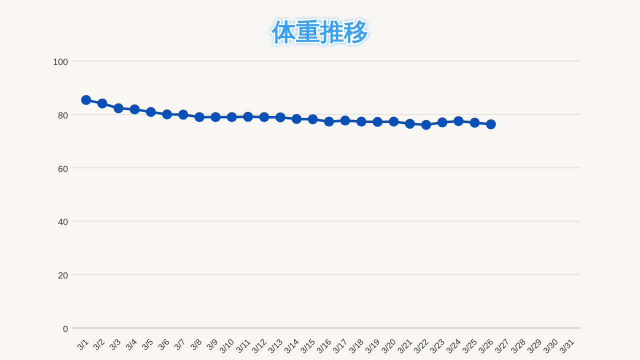  Describe the element at coordinates (99, 344) in the screenshot. I see `x-tick-label: 3/2` at that location.